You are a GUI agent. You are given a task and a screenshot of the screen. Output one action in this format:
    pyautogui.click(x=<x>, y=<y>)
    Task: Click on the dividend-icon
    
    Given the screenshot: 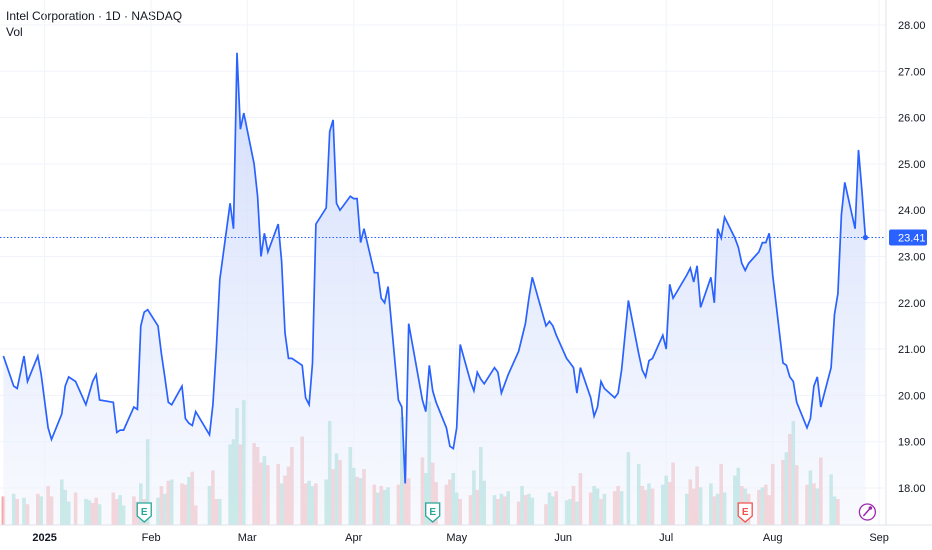 What is the action you would take?
    pyautogui.click(x=867, y=512)
    